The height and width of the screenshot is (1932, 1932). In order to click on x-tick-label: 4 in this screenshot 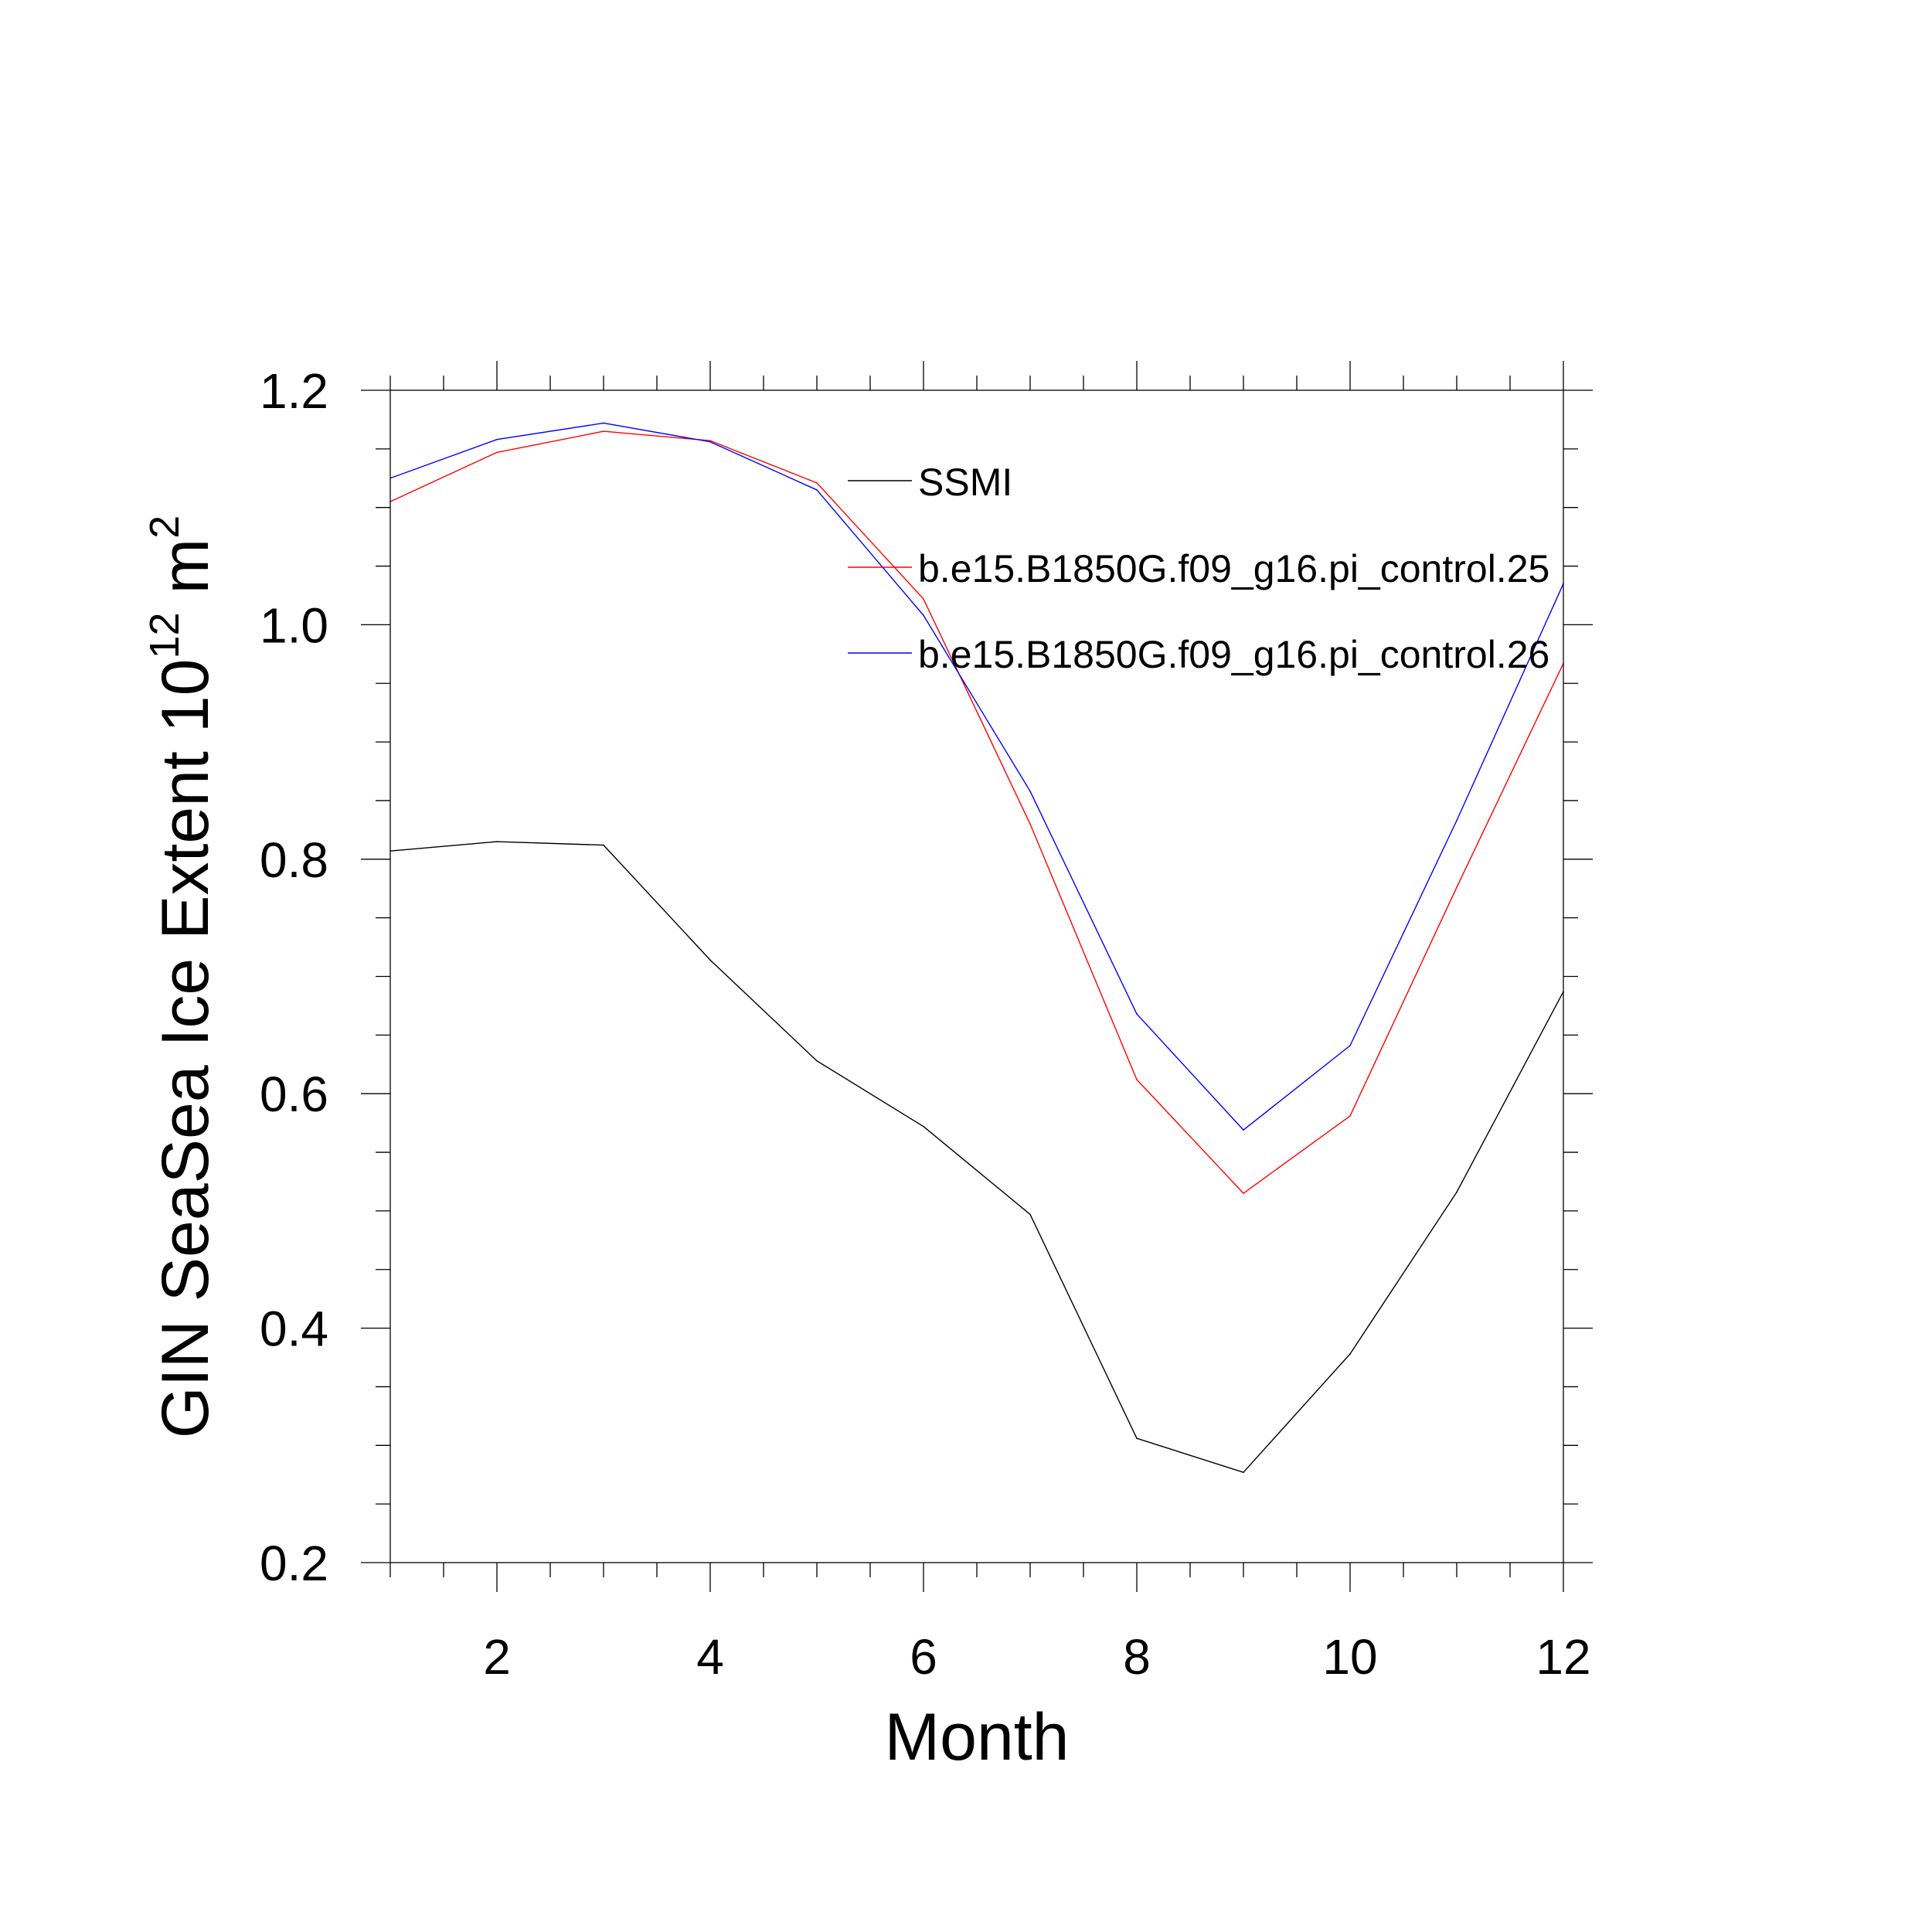, I will do `click(710, 1657)`.